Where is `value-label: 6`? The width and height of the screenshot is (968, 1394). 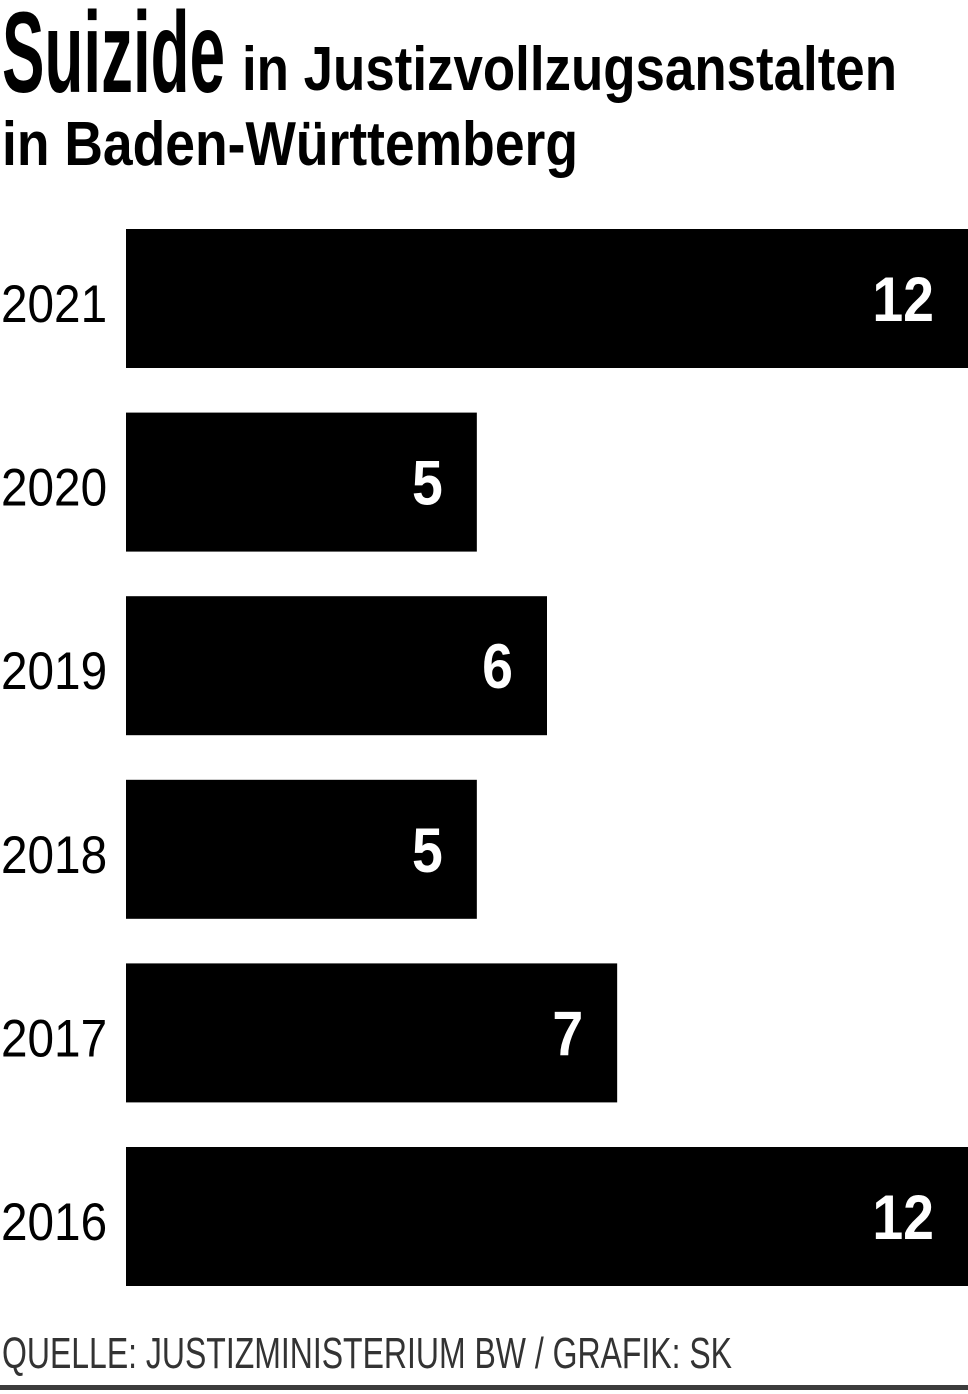 value-label: 6 is located at coordinates (497, 666).